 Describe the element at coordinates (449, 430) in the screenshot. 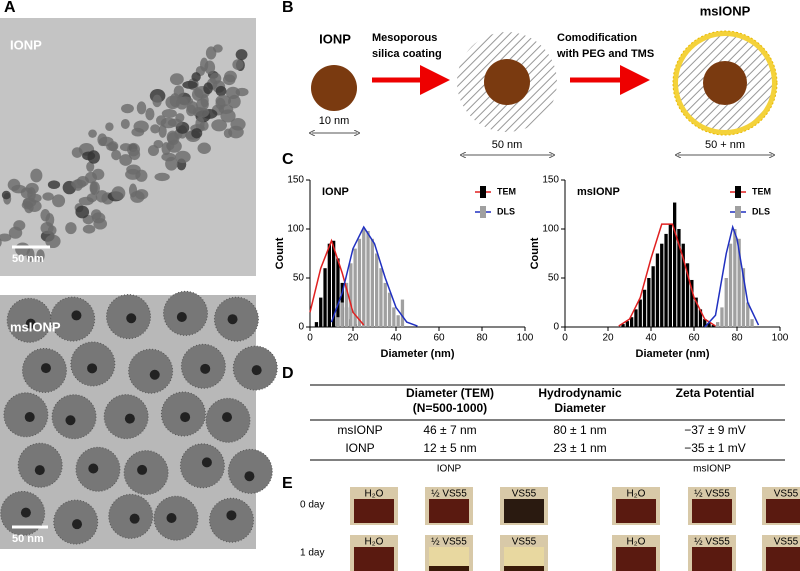

I see `table-cell: 46 ± 7 nm` at that location.